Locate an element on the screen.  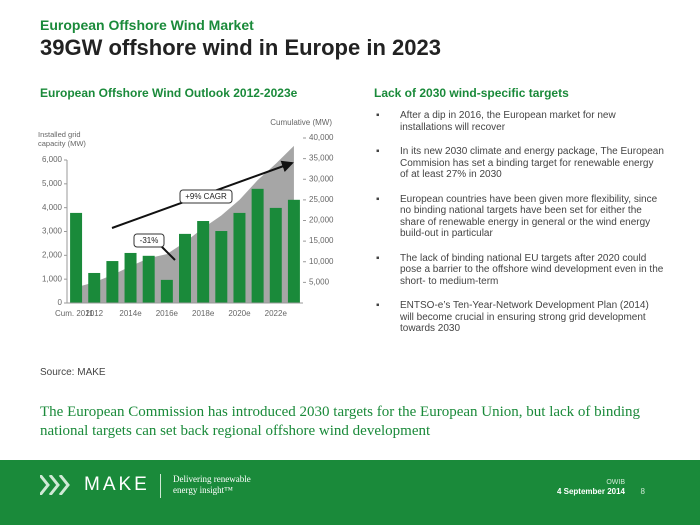
event: OWIB is located at coordinates (615, 482).